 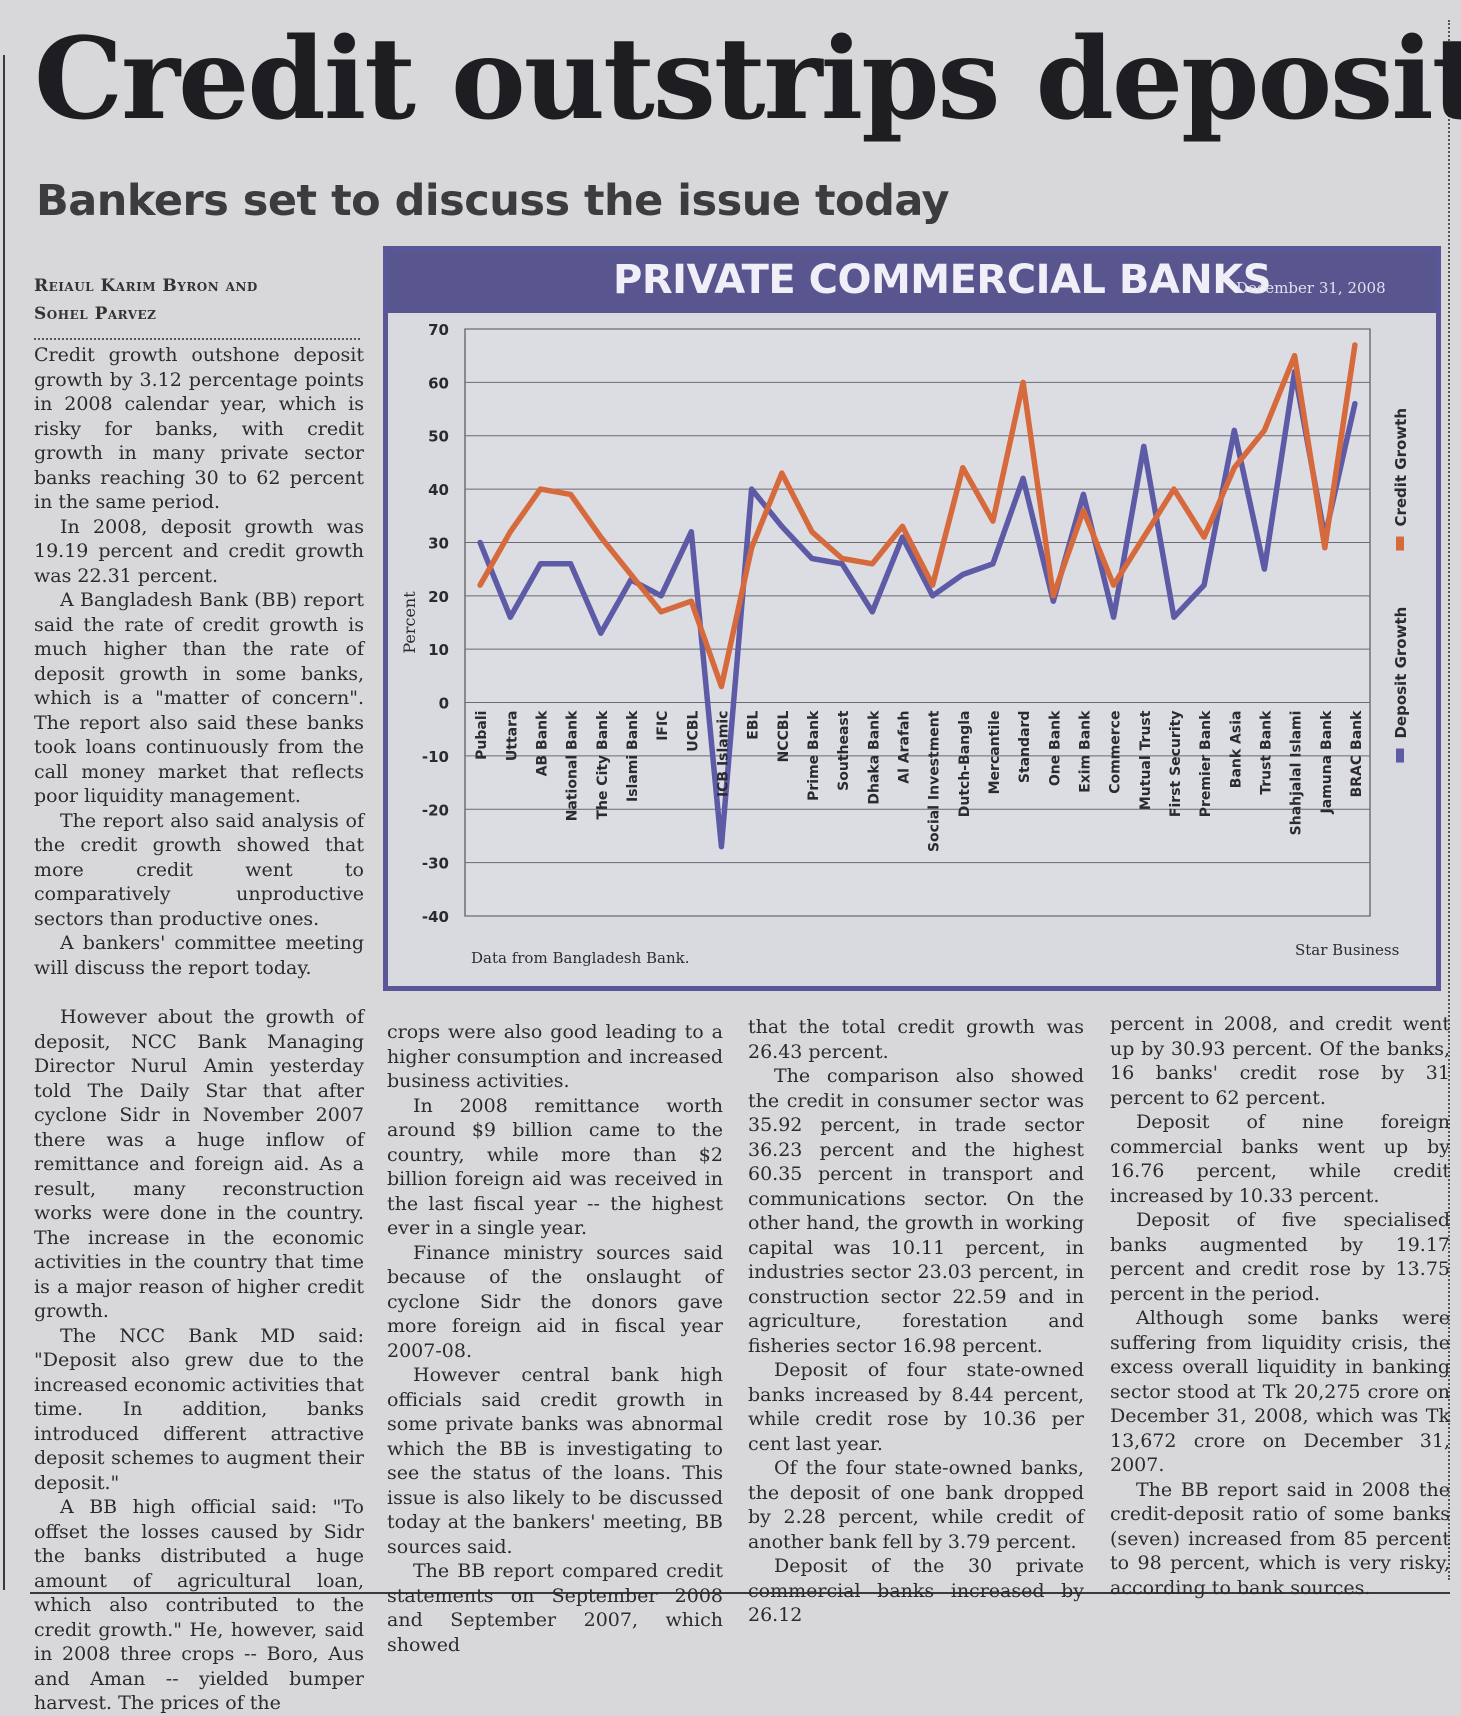 I want to click on x-category-label: AB Bank, so click(x=542, y=743).